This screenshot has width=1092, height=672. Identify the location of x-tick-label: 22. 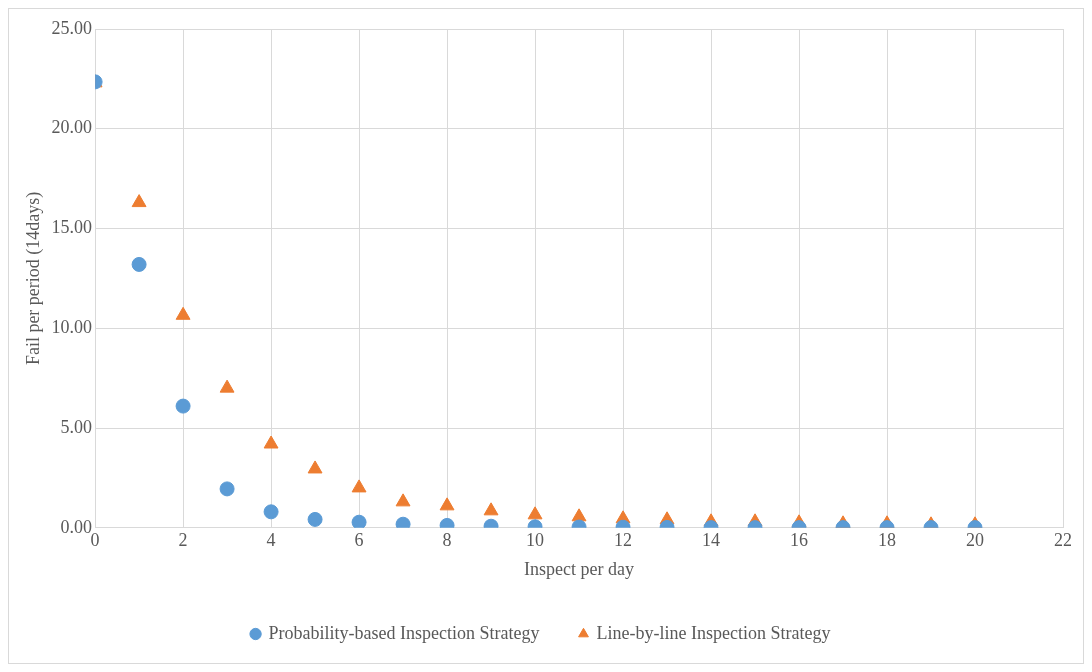
(1063, 540).